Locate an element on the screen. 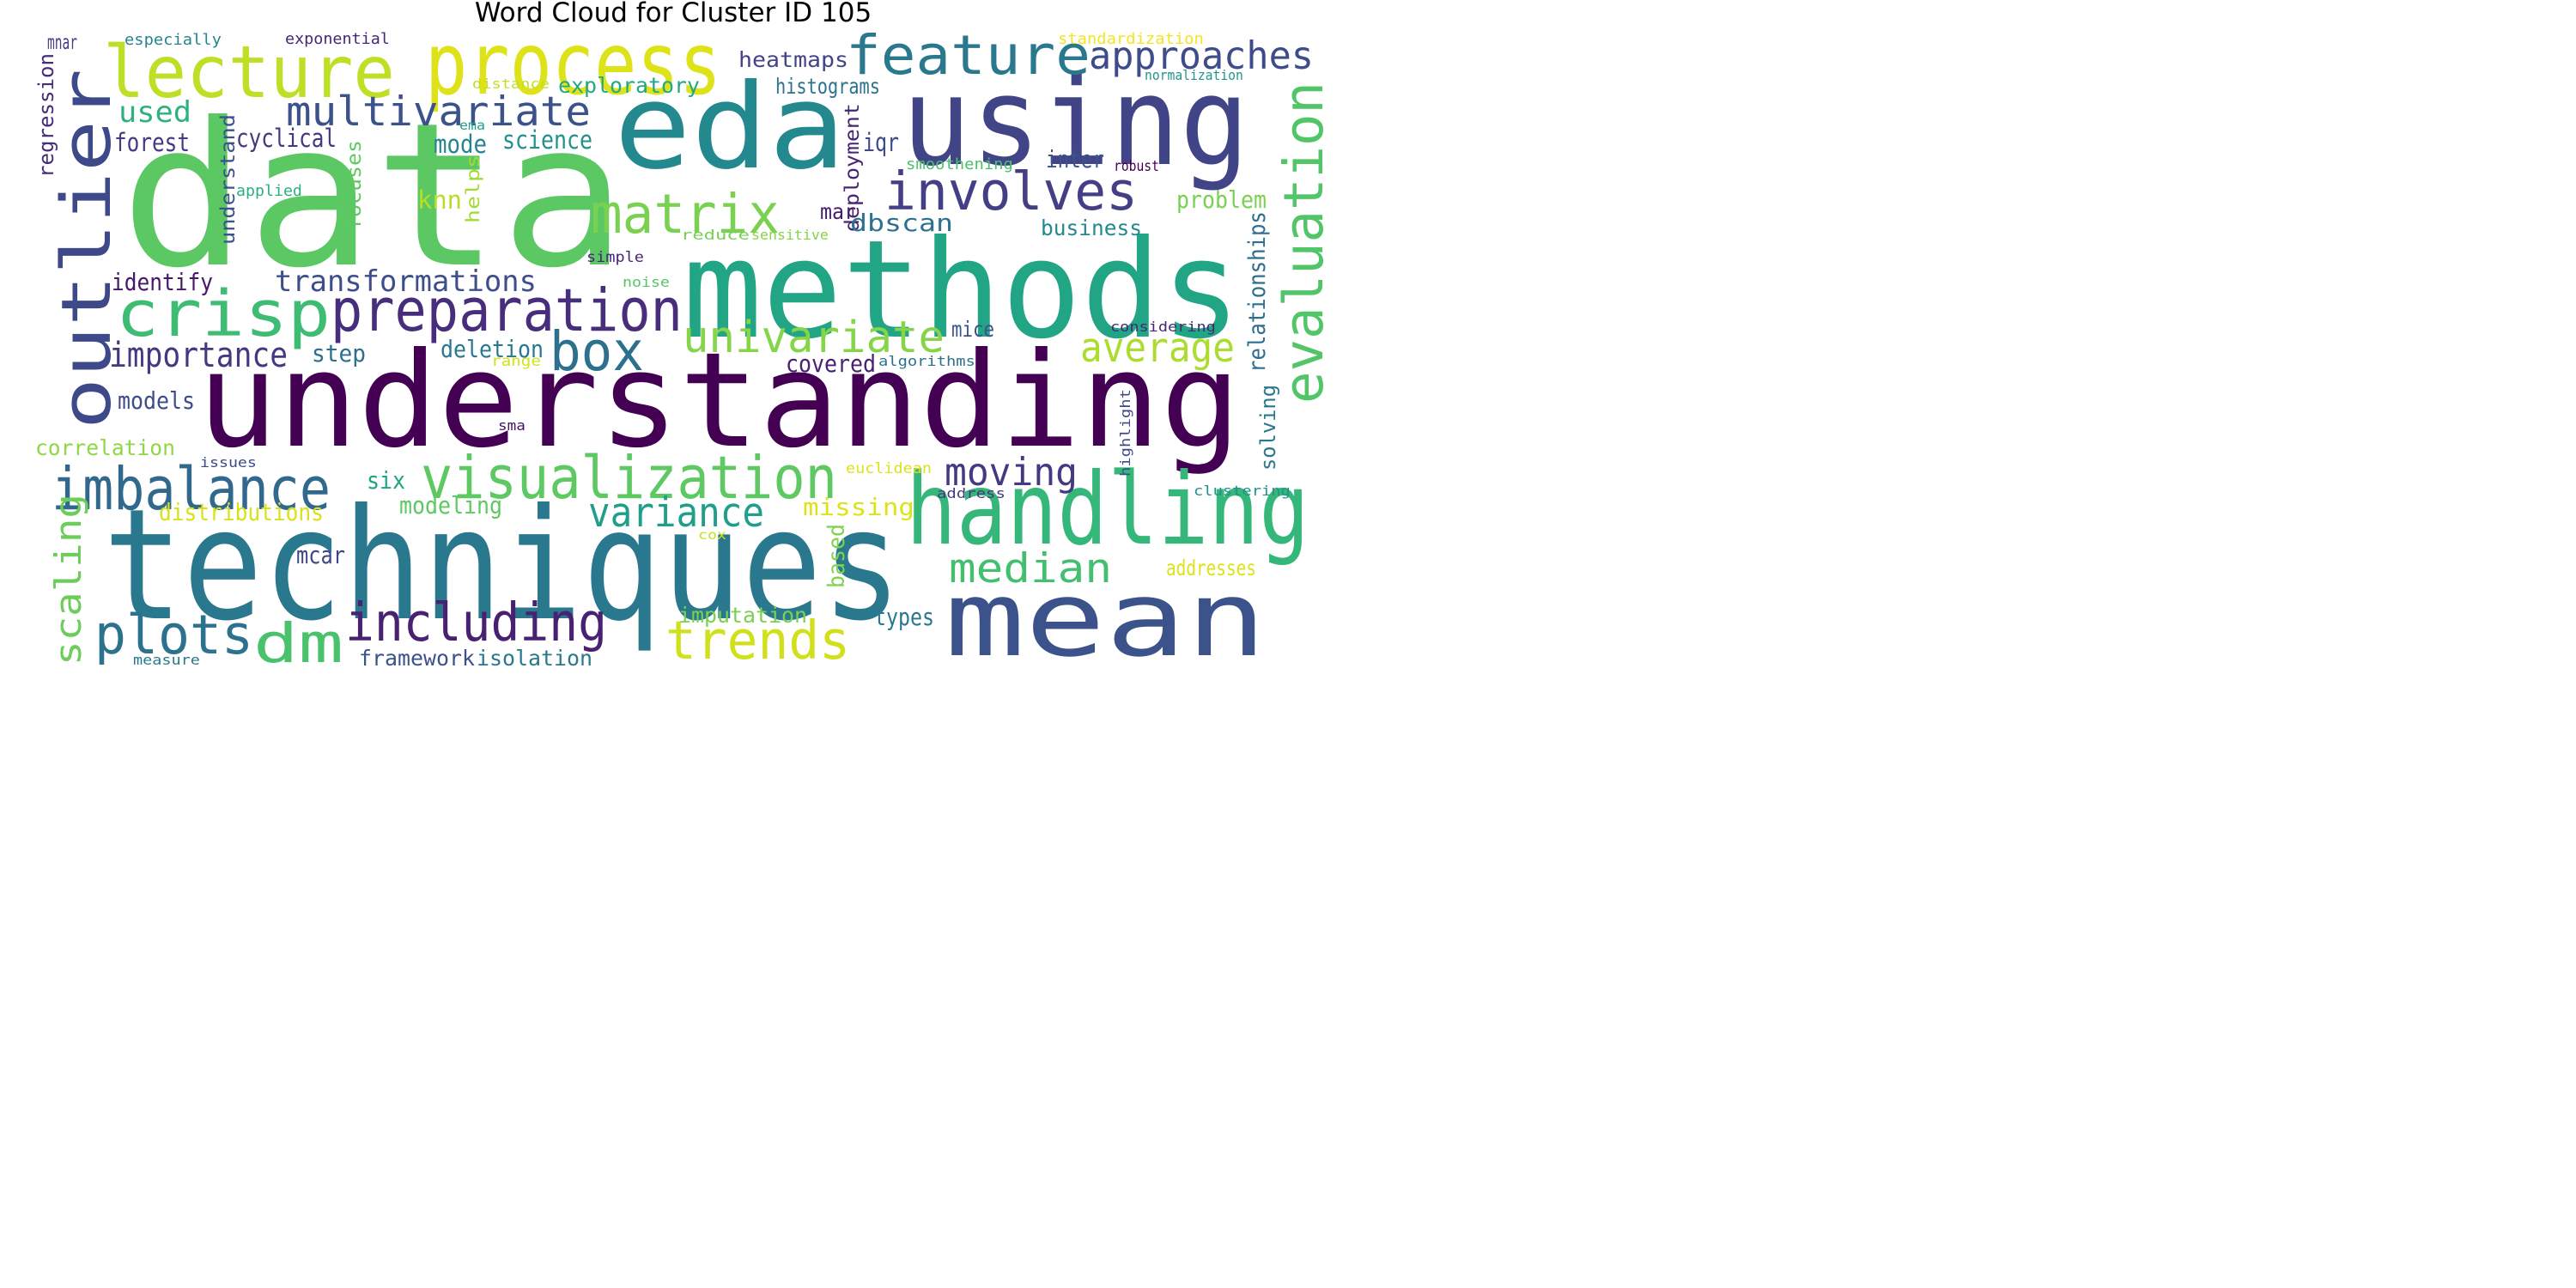 Image resolution: width=2576 pixels, height=1288 pixels. word: inter is located at coordinates (1075, 160).